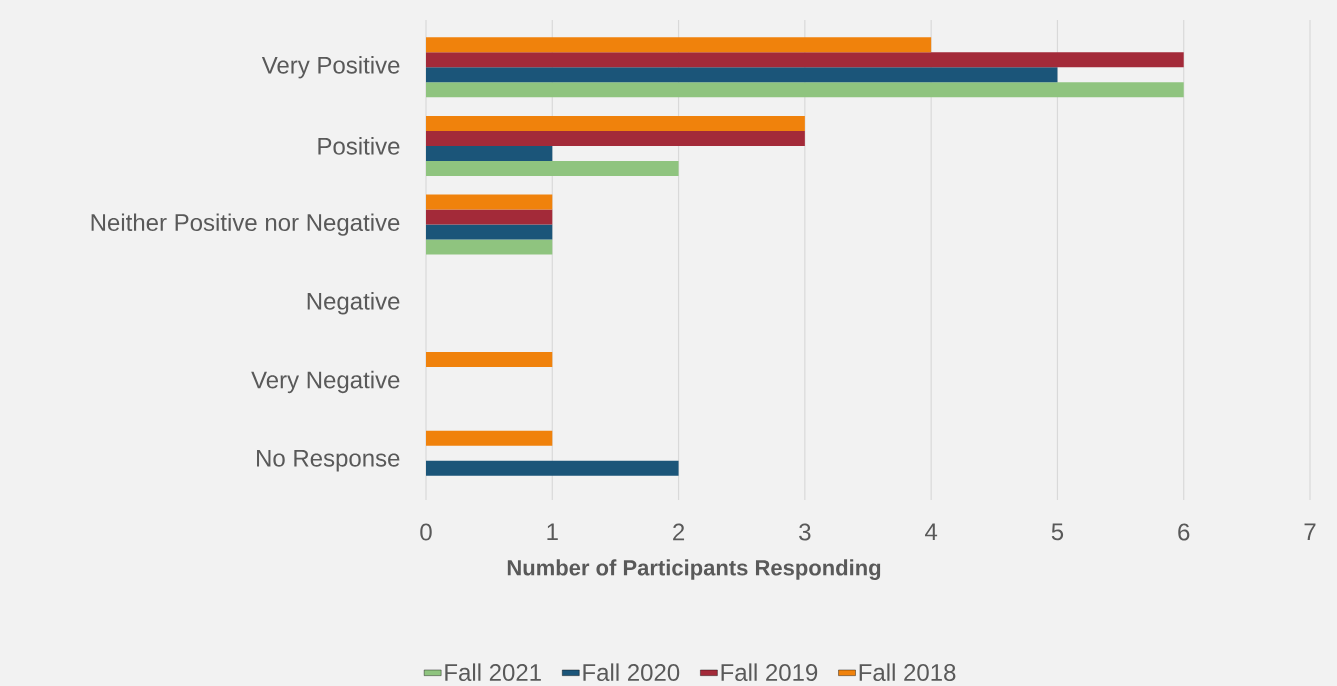  Describe the element at coordinates (426, 532) in the screenshot. I see `x-tick-label: 0` at that location.